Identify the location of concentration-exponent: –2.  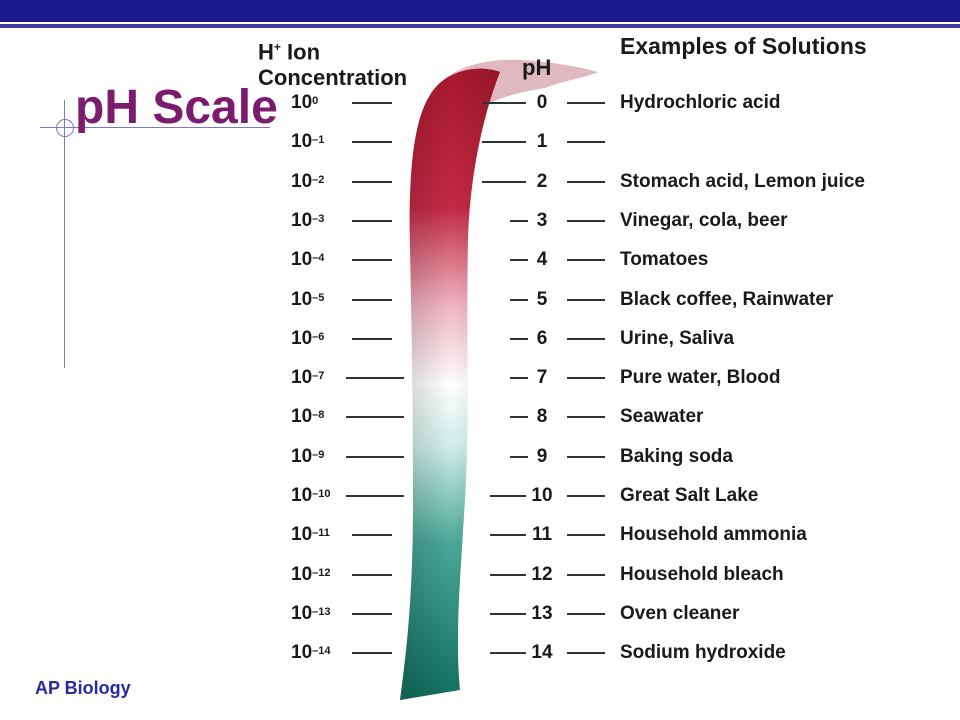
(318, 179).